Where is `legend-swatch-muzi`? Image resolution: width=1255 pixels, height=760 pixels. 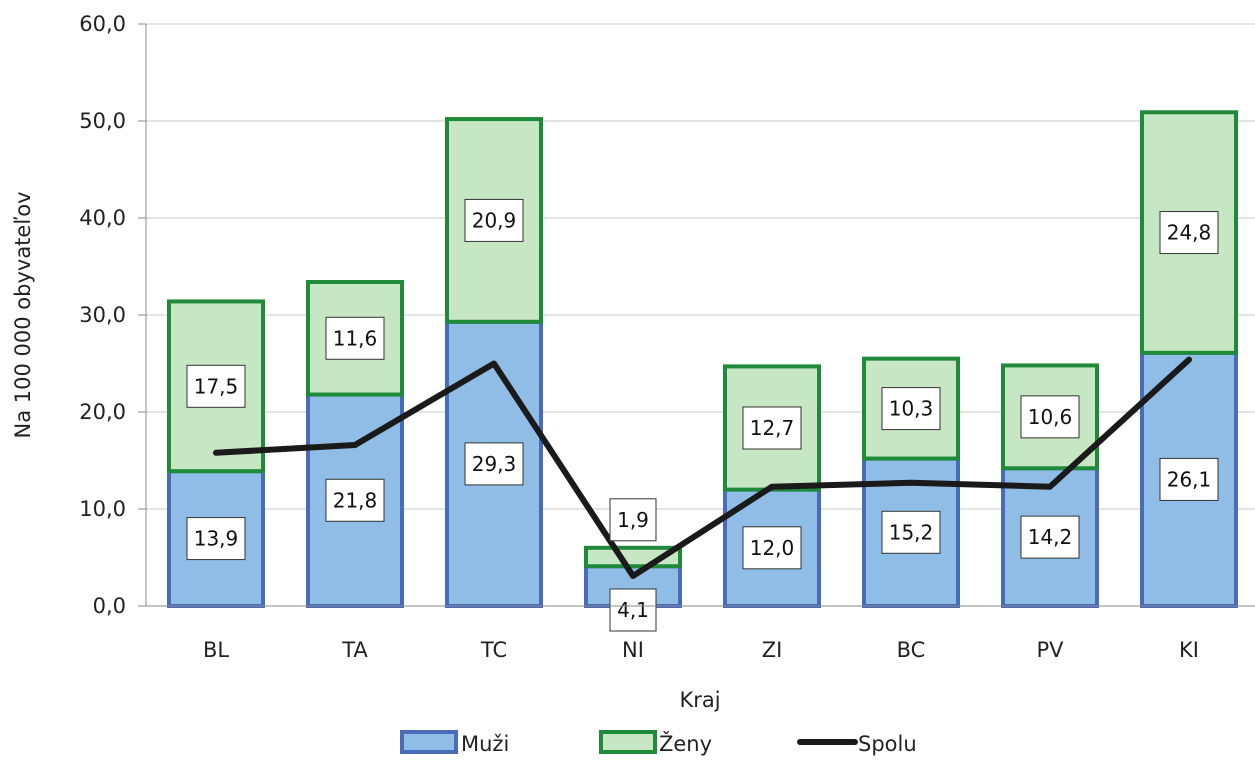
legend-swatch-muzi is located at coordinates (429, 742).